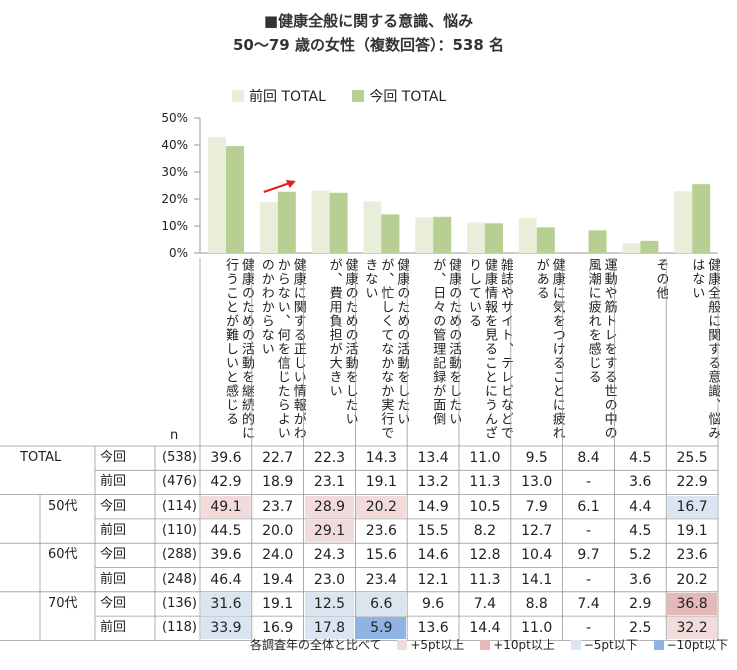  Describe the element at coordinates (381, 555) in the screenshot. I see `table-cell: 15.6` at that location.